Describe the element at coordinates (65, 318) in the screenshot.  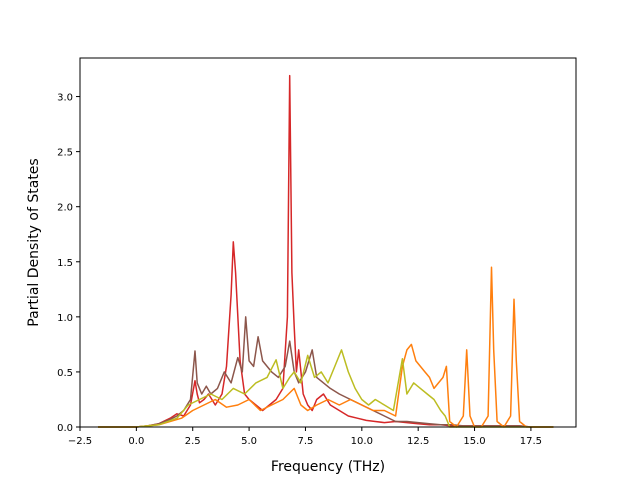
I see `y-tick-label: 1.0` at that location.